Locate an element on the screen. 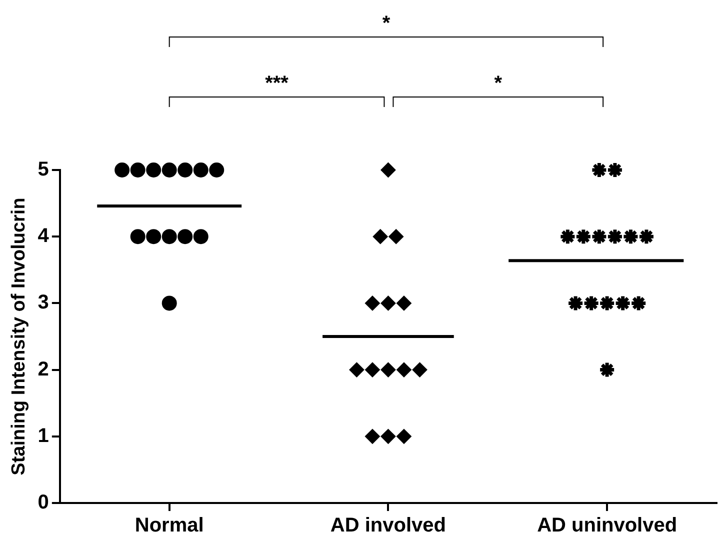 The width and height of the screenshot is (727, 545). x-tick-label: AD involved is located at coordinates (388, 525).